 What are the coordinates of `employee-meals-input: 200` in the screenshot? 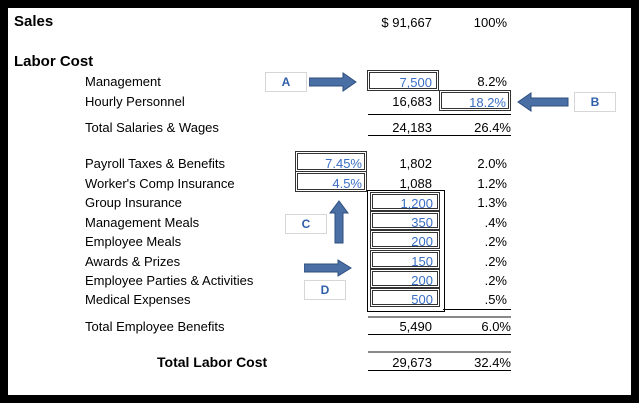 It's located at (405, 239).